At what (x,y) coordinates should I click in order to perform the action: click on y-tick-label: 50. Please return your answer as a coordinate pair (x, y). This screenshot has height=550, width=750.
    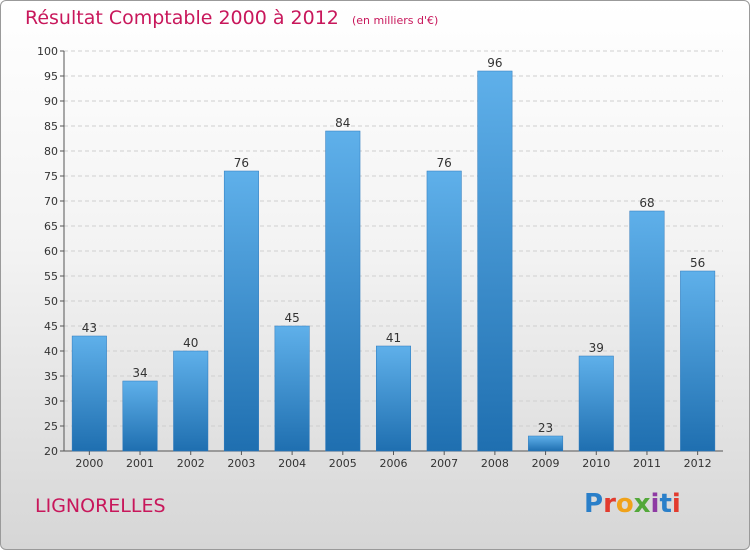
    Looking at the image, I should click on (51, 301).